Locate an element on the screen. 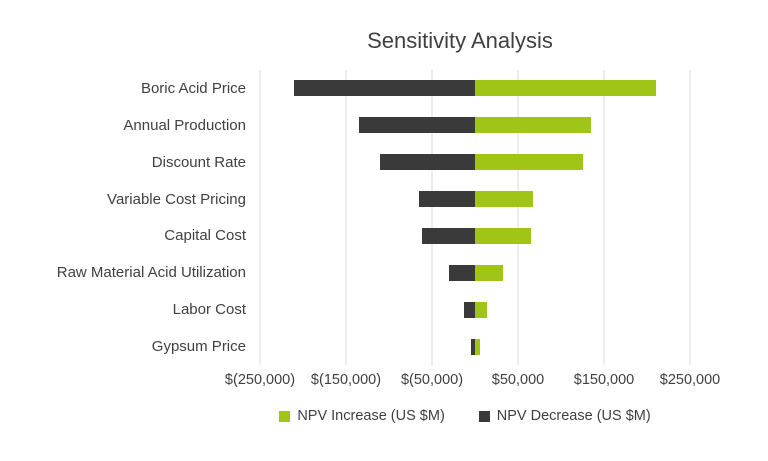  category-label: Boric Acid Price is located at coordinates (193, 88).